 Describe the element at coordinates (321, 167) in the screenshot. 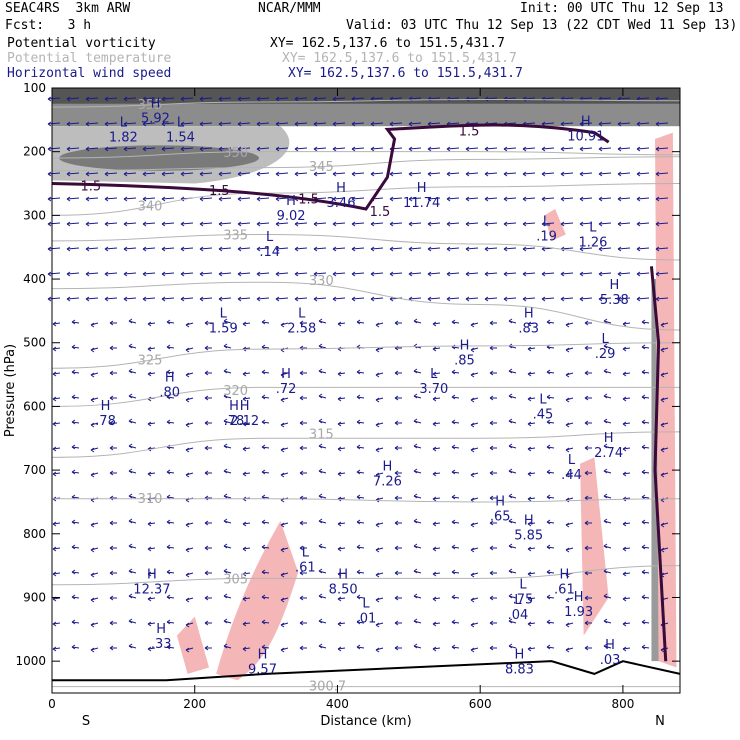

I see `theta-contour-label: 345` at that location.